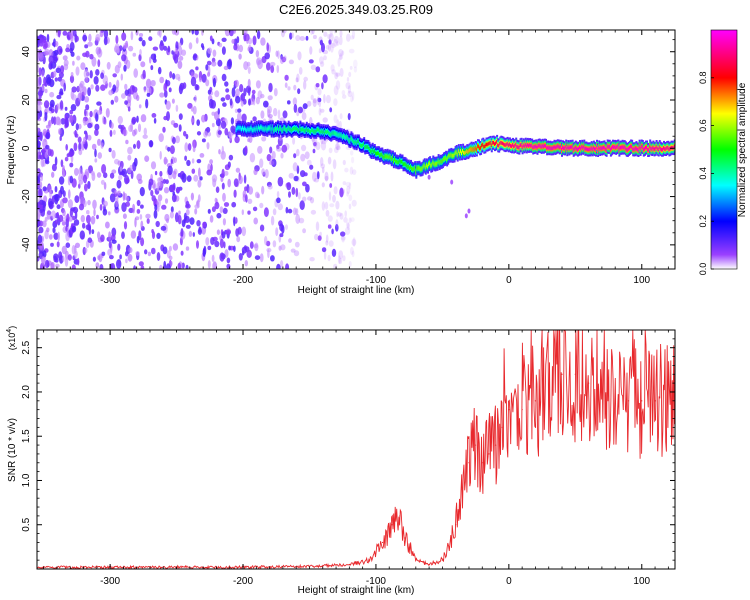  Describe the element at coordinates (466, 216) in the screenshot. I see `stray-dot` at that location.